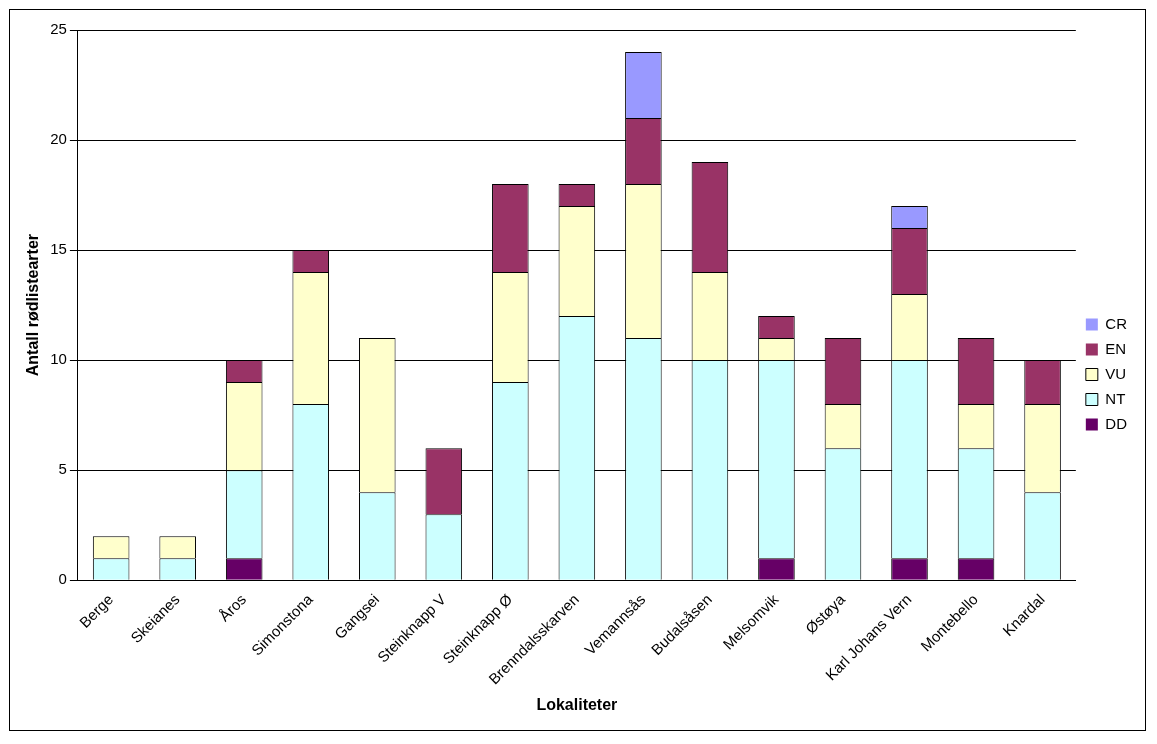 This screenshot has width=1157, height=744. What do you see at coordinates (1116, 348) in the screenshot?
I see `legend-label: EN` at bounding box center [1116, 348].